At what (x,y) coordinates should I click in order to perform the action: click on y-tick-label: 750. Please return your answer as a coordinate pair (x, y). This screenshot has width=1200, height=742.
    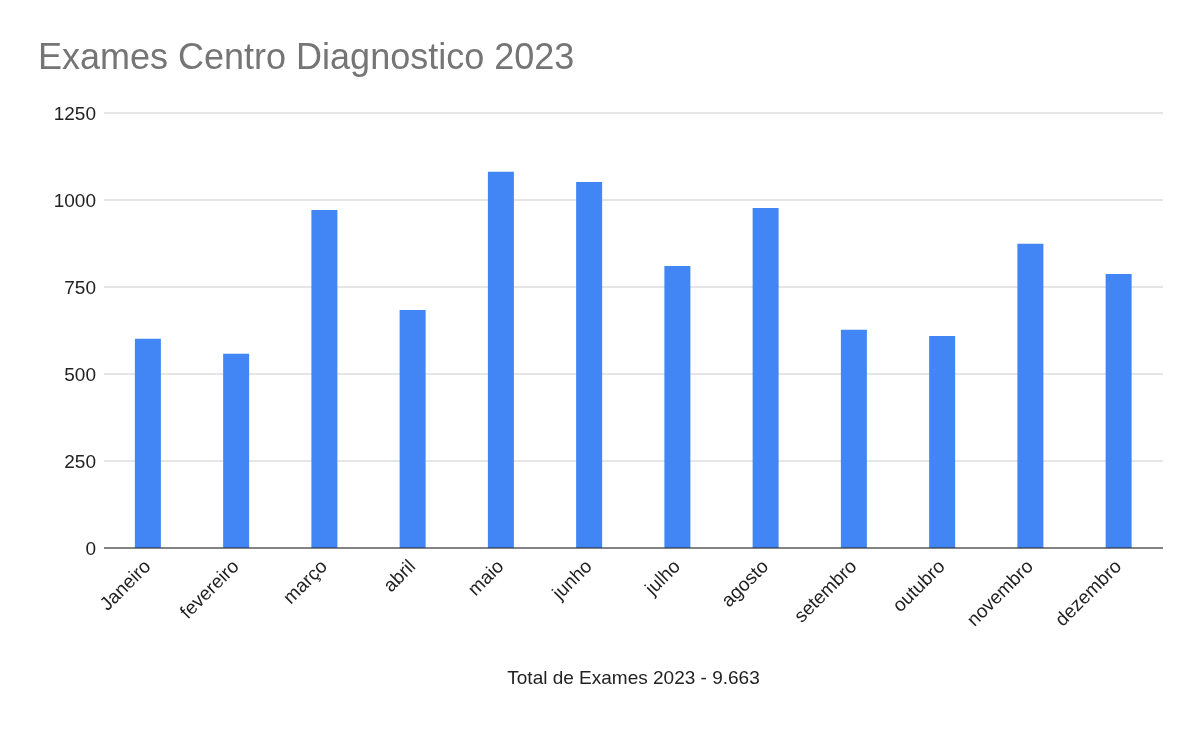
    Looking at the image, I should click on (80, 287).